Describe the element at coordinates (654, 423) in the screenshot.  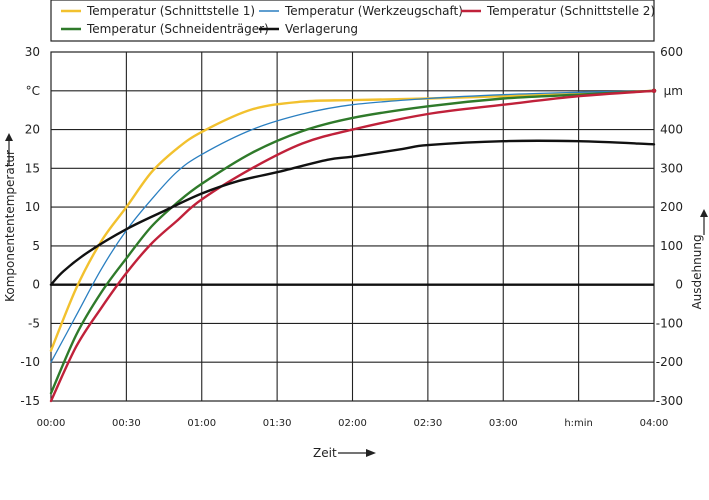
I see `x-tick-label: 04:00` at that location.